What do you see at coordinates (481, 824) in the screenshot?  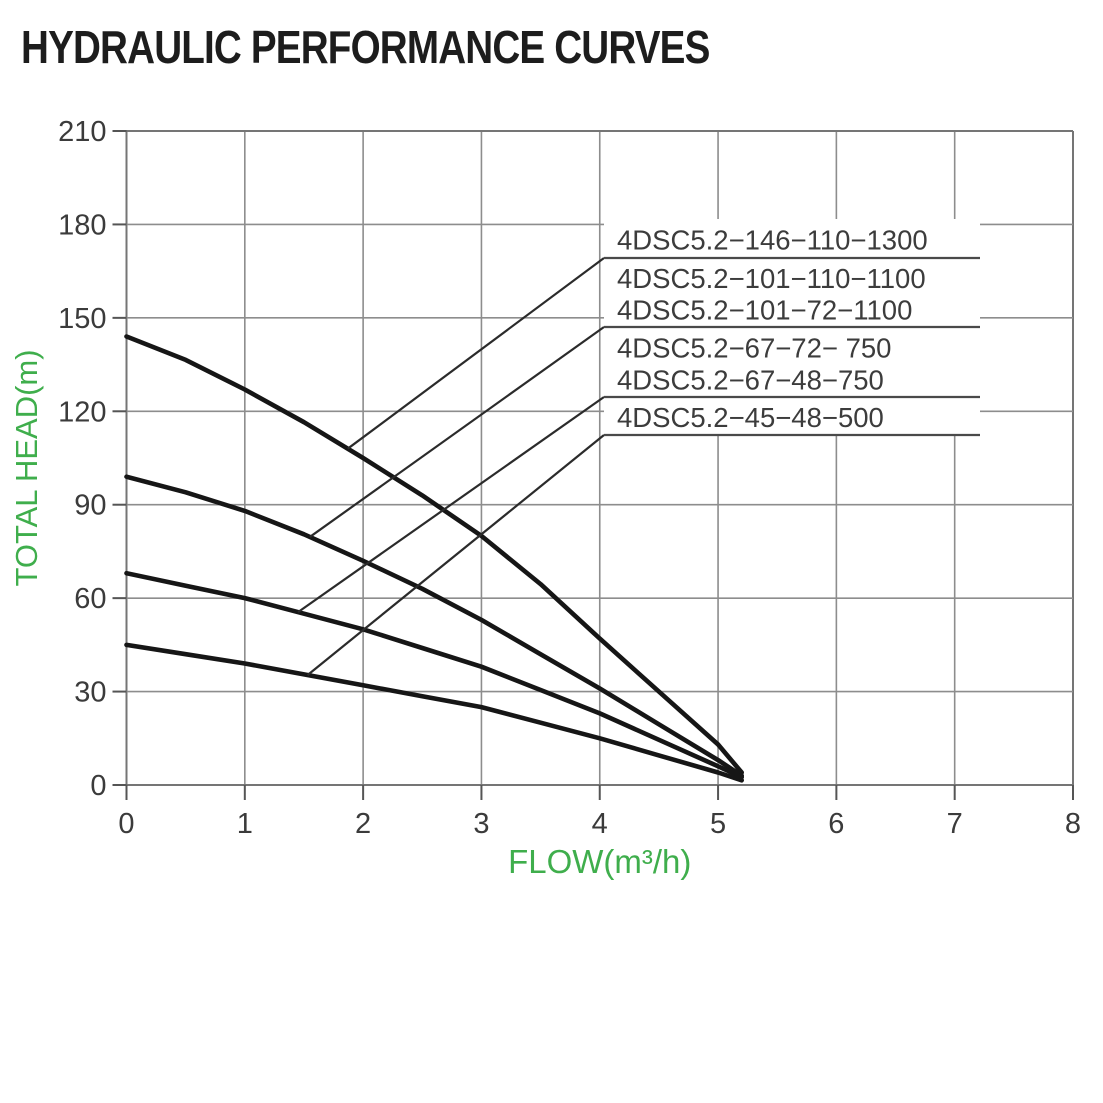 I see `x-tick-label: 3` at bounding box center [481, 824].